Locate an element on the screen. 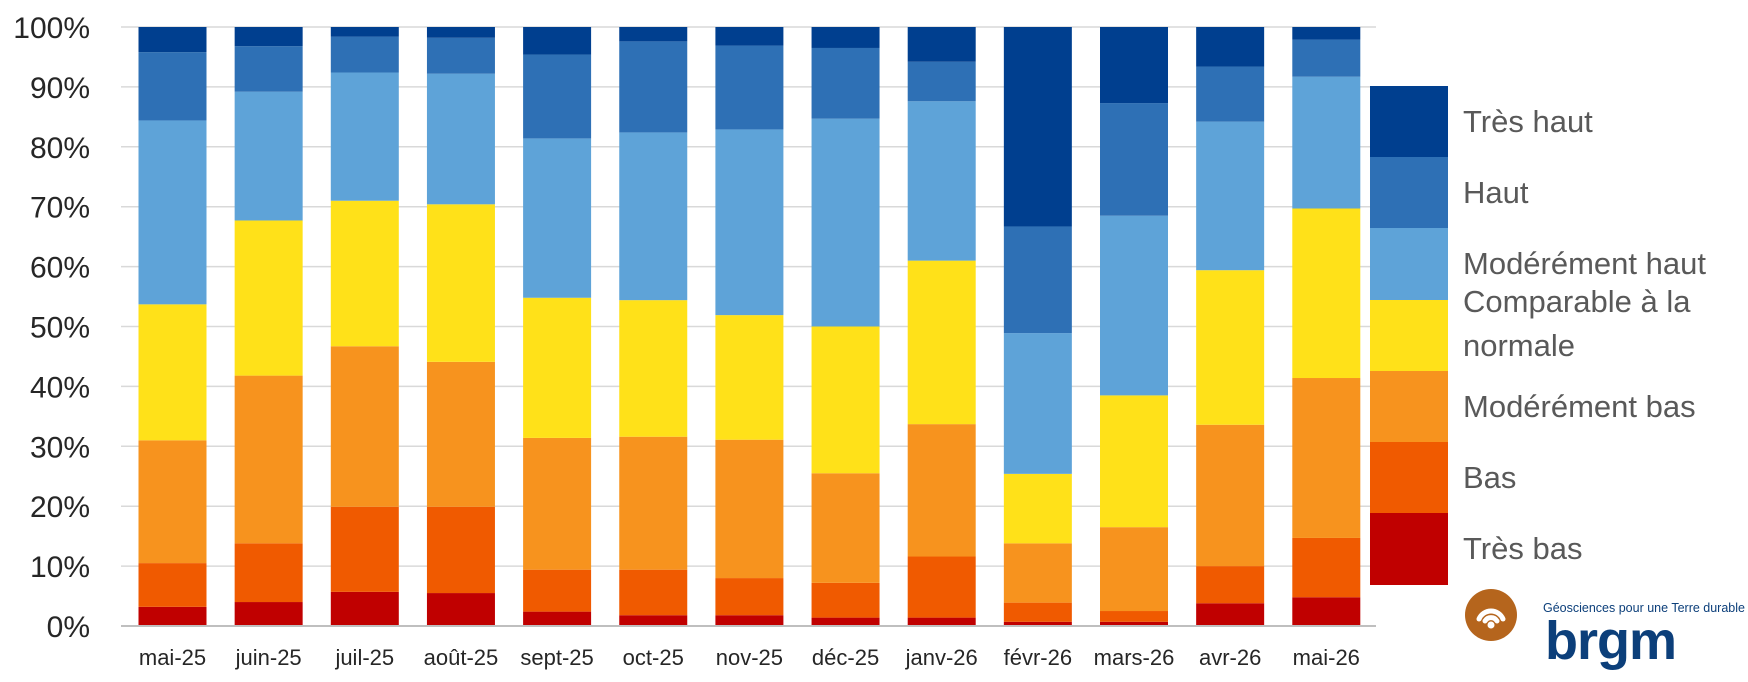  legend-label: Très bas is located at coordinates (1523, 549).